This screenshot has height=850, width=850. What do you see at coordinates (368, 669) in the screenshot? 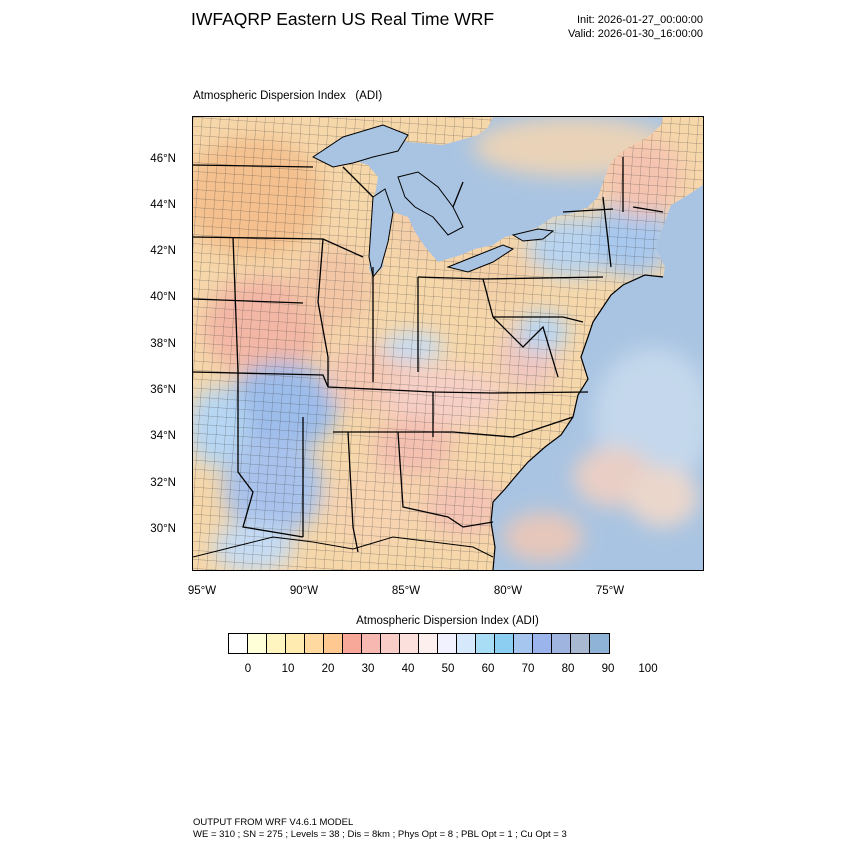
I see `colorbar-tick-label: 30` at bounding box center [368, 669].